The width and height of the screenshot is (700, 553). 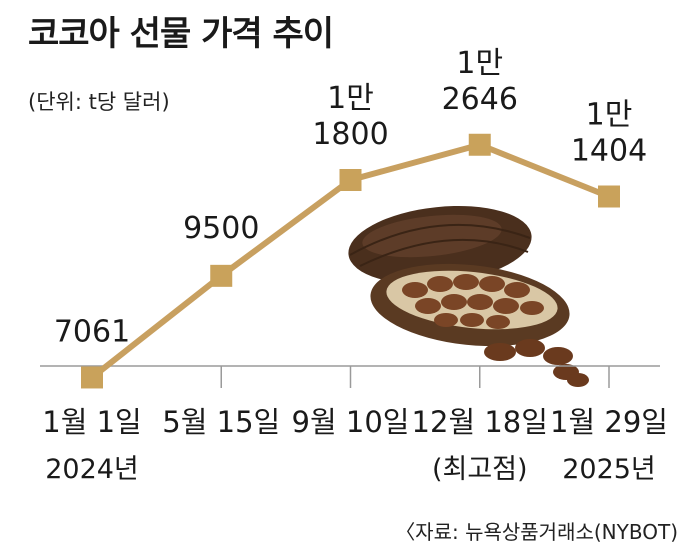 I want to click on chart-title: 코코아 선물 가격 추이, so click(x=181, y=34).